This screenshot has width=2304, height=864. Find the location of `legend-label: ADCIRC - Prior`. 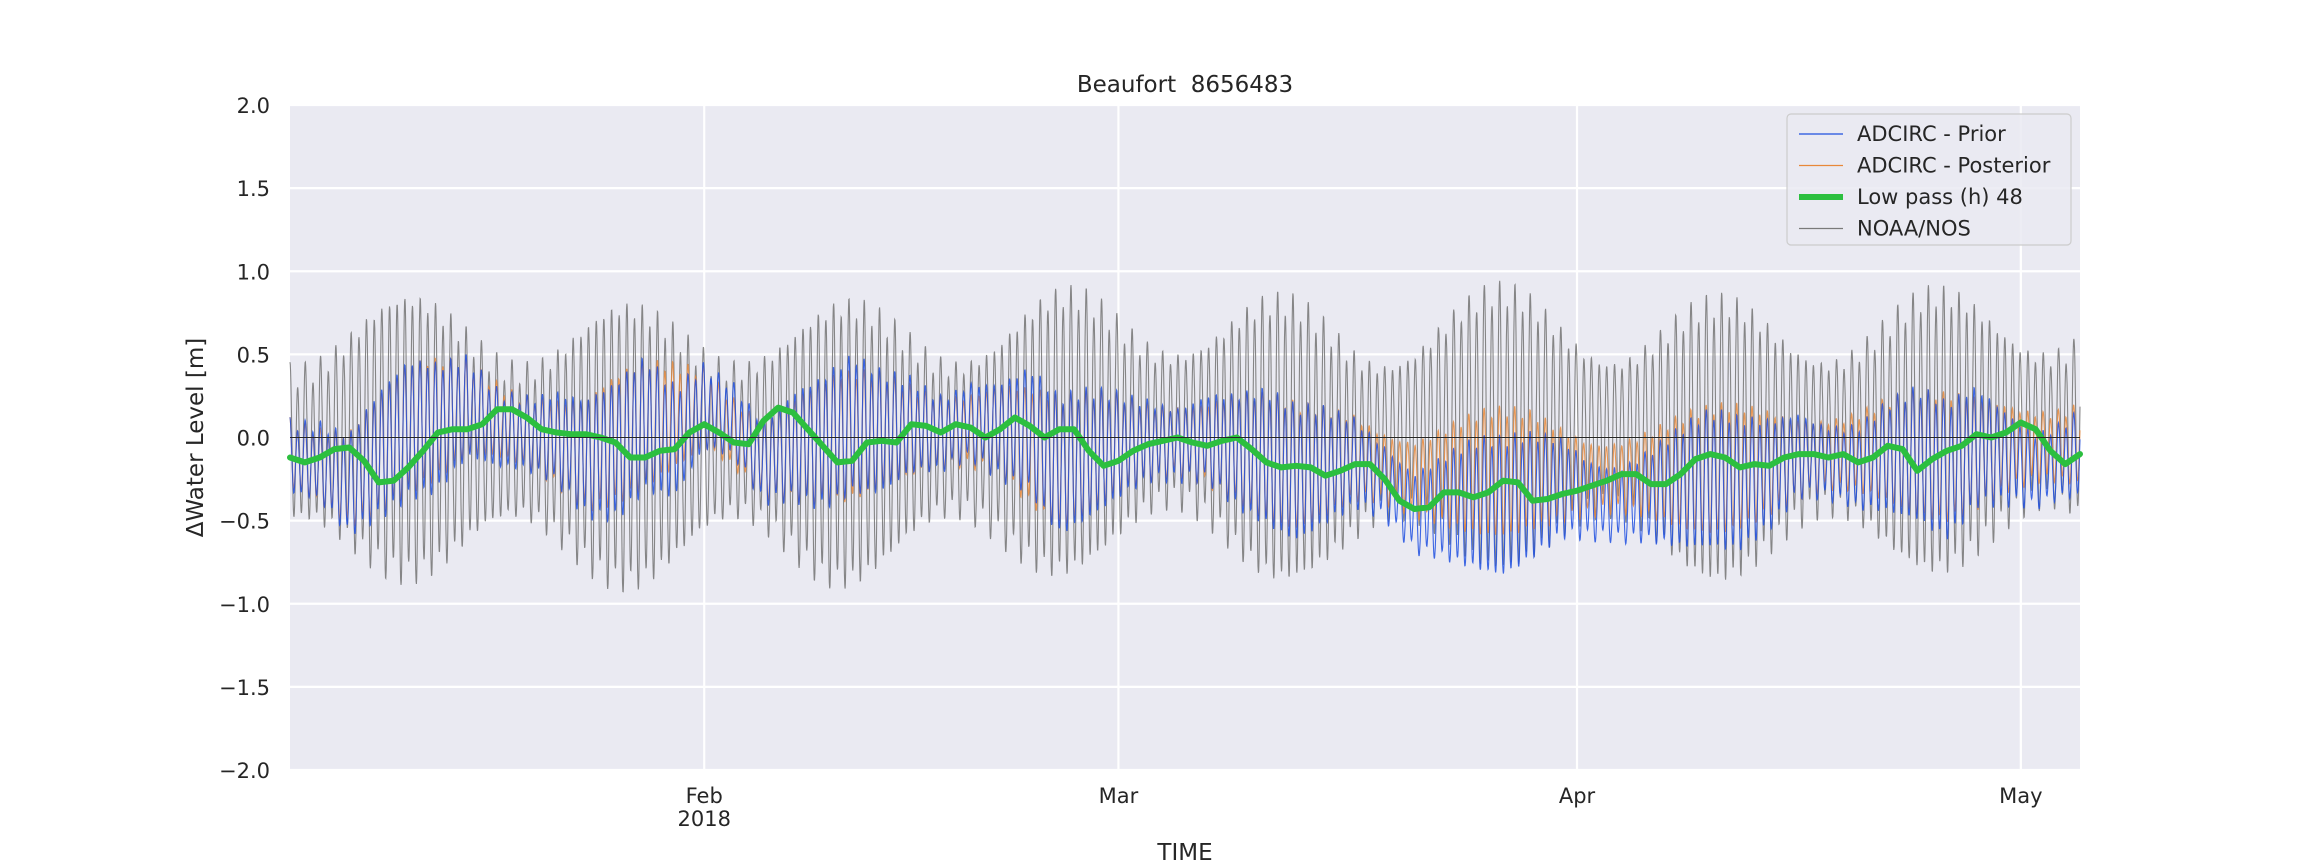

legend-label: ADCIRC - Prior is located at coordinates (1931, 134).